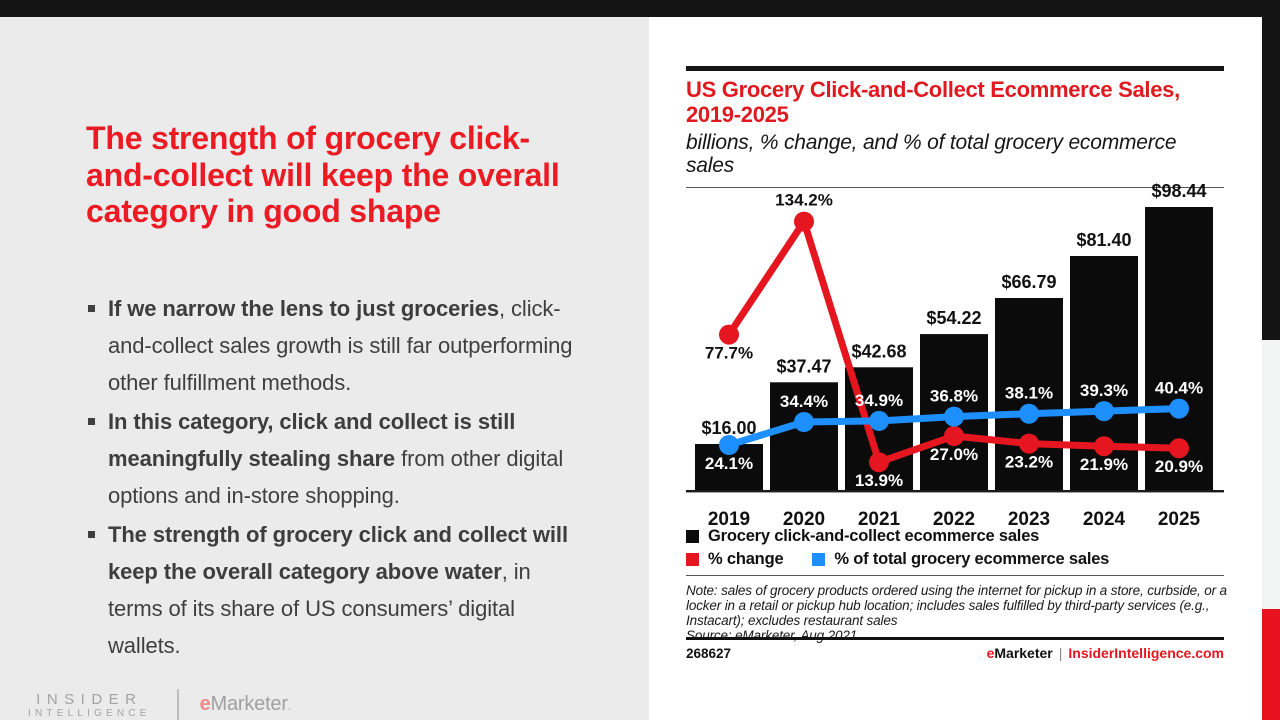  I want to click on pct-change-label: 21.9%, so click(1104, 464).